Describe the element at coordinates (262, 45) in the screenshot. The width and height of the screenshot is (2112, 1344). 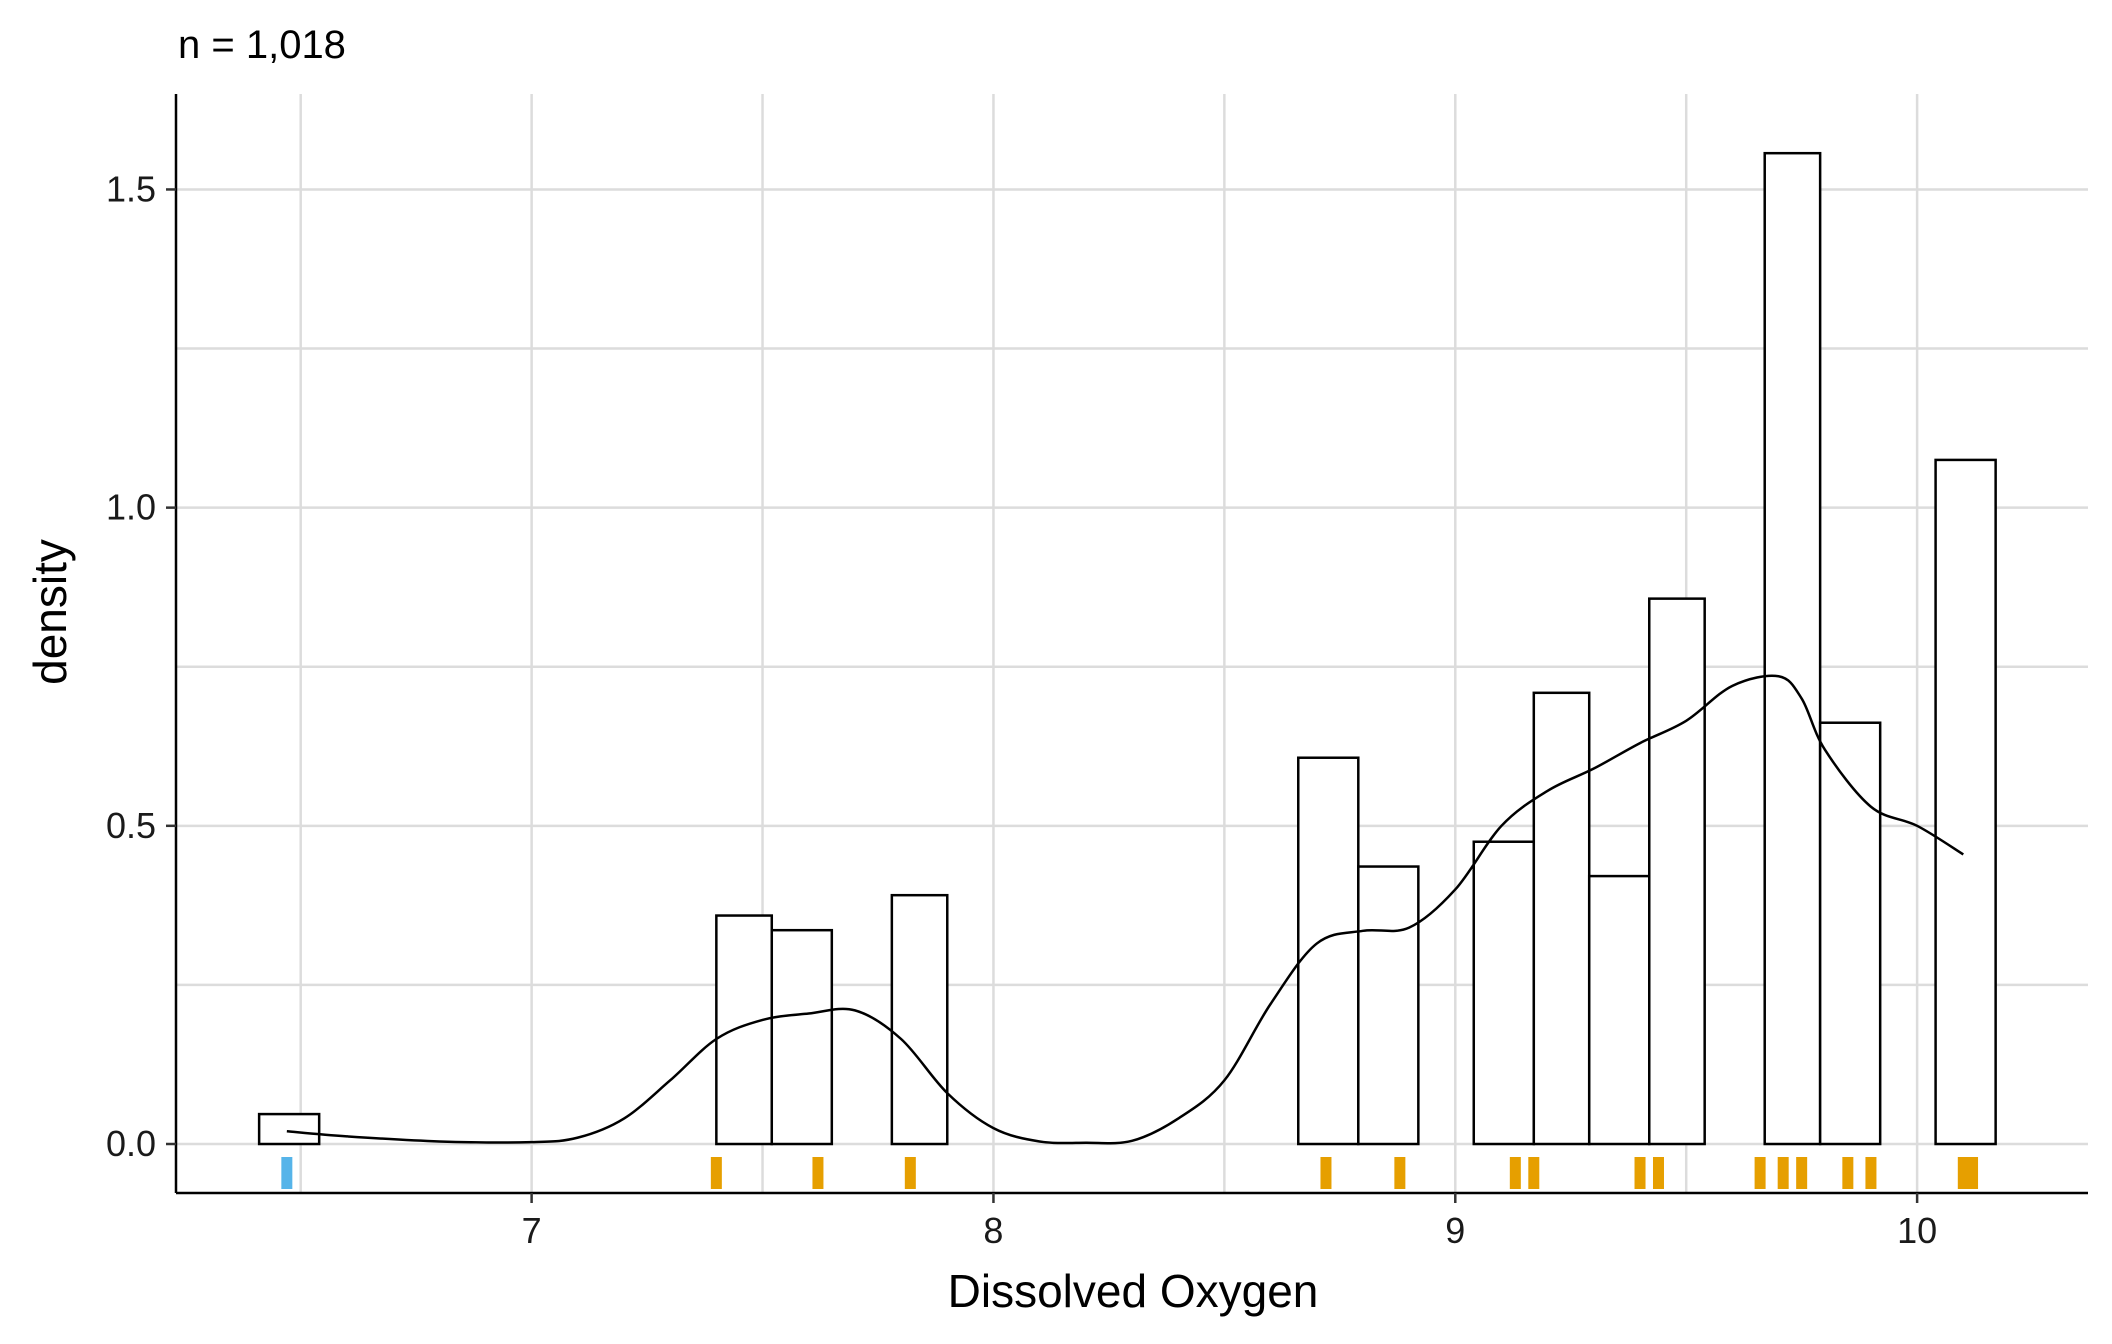
I see `chart-subtitle: n = 1,018` at that location.